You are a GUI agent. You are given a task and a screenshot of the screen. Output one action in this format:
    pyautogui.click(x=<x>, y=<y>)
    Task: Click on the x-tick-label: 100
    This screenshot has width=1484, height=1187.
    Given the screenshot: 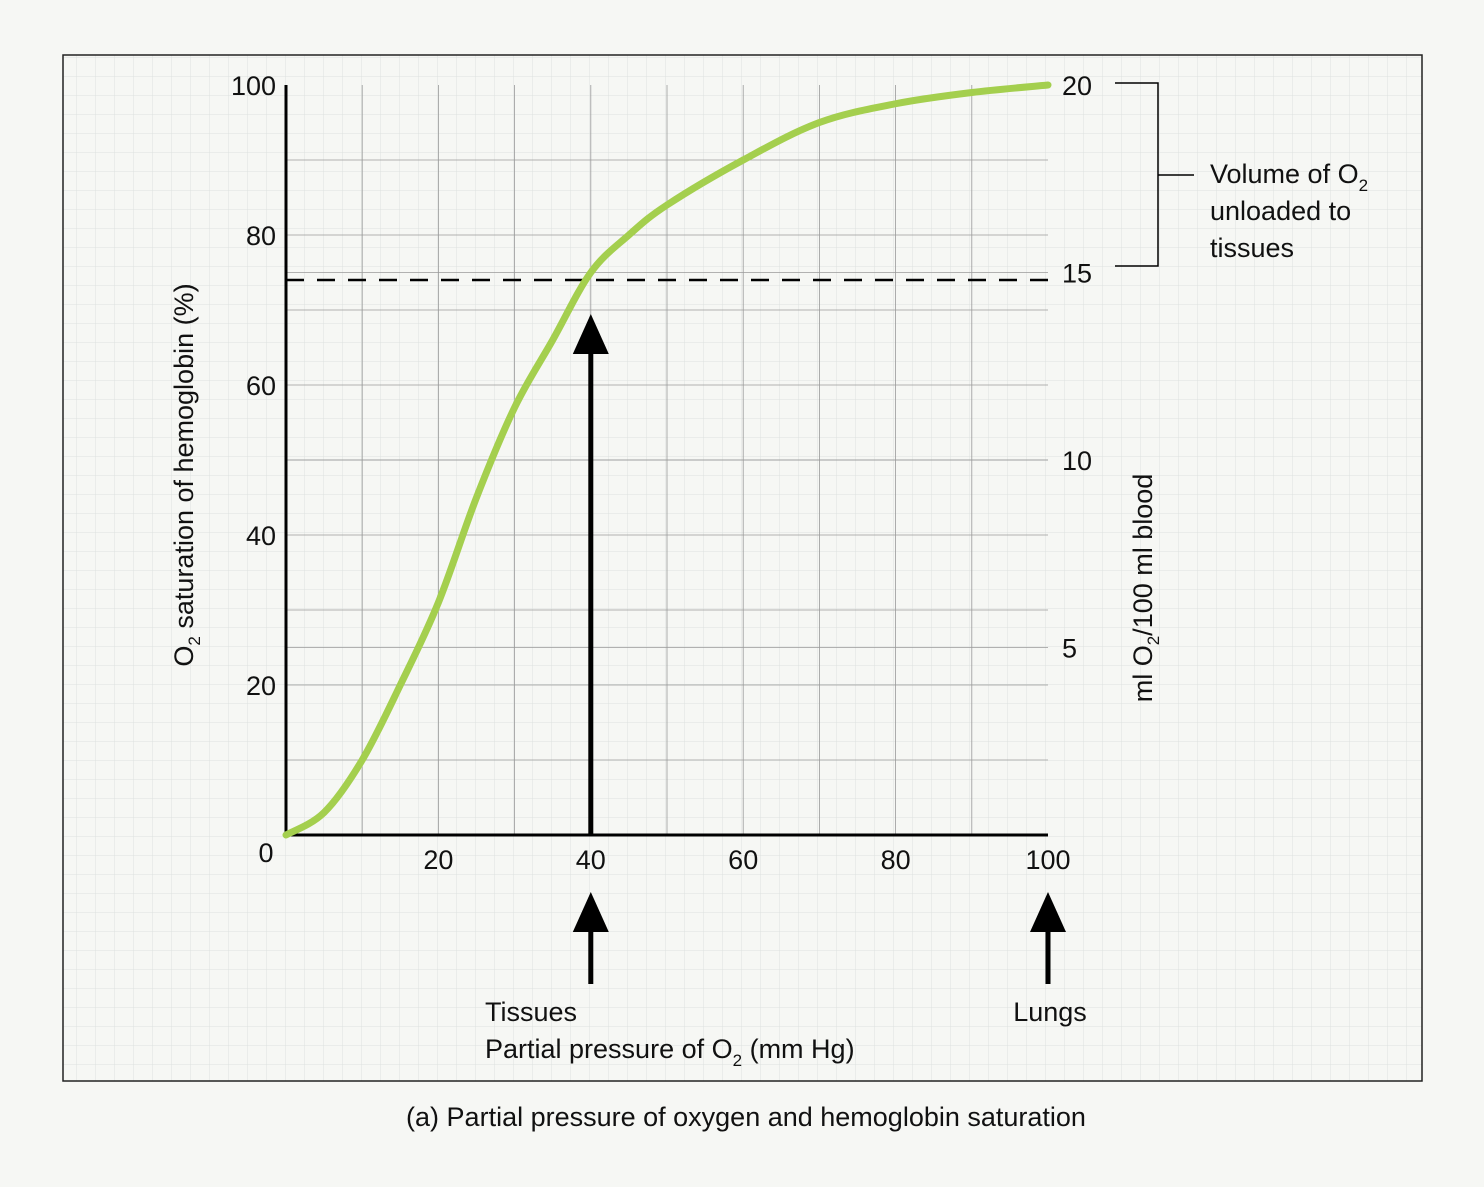 What is the action you would take?
    pyautogui.click(x=1047, y=860)
    